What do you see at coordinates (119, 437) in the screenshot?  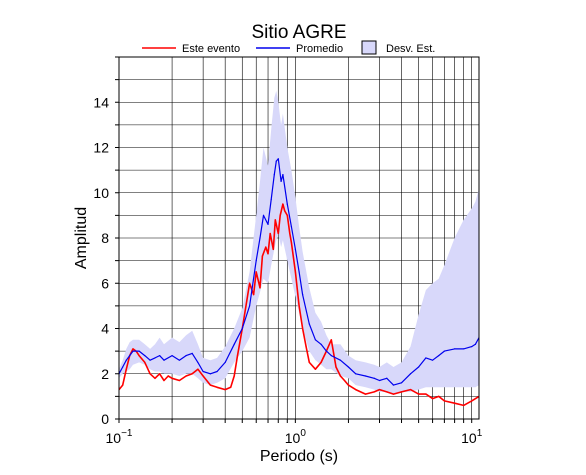 I see `x-tick-label: 10⁻¹` at bounding box center [119, 437].